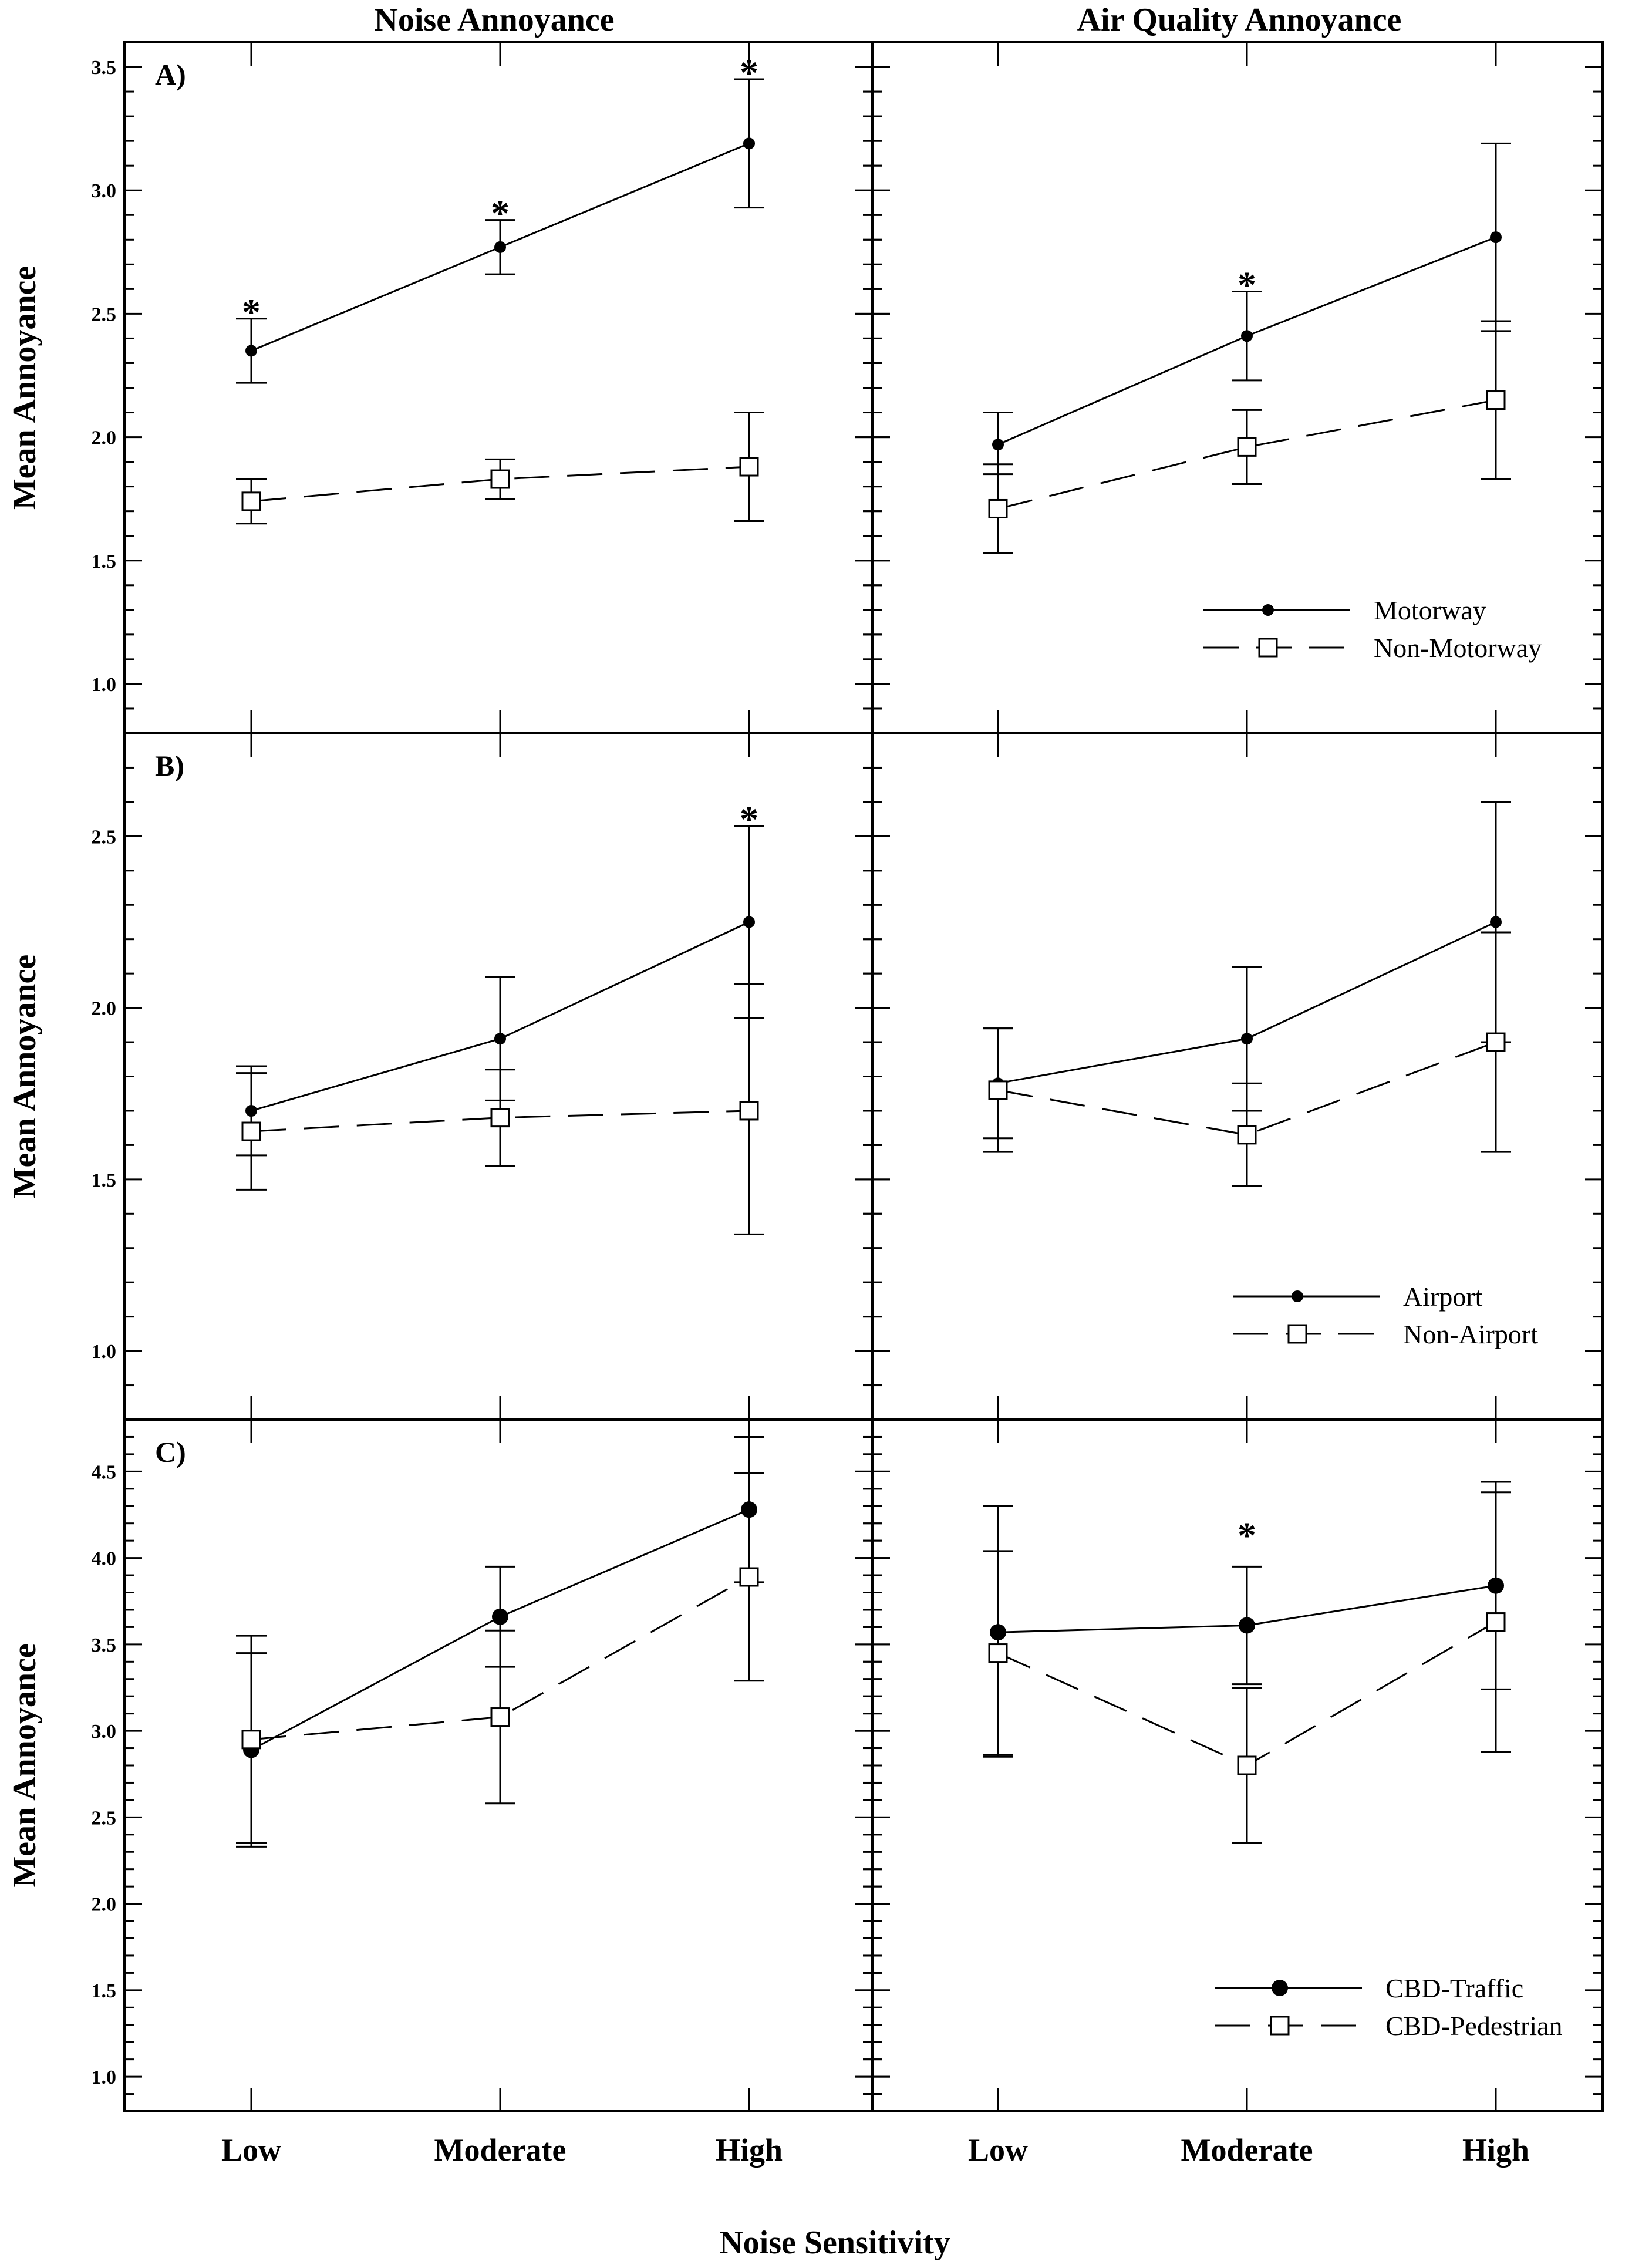  I want to click on y-tick-label: 4.5, so click(104, 1472).